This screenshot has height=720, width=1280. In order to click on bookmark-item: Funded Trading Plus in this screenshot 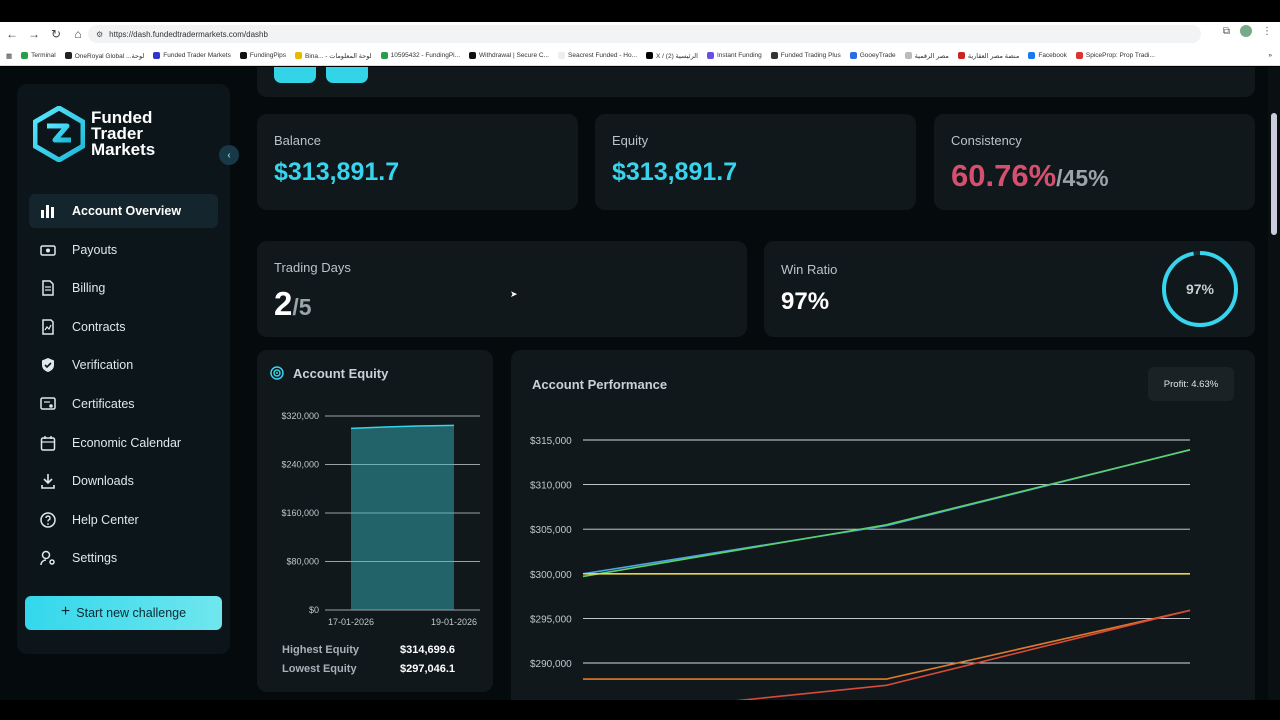, I will do `click(805, 56)`.